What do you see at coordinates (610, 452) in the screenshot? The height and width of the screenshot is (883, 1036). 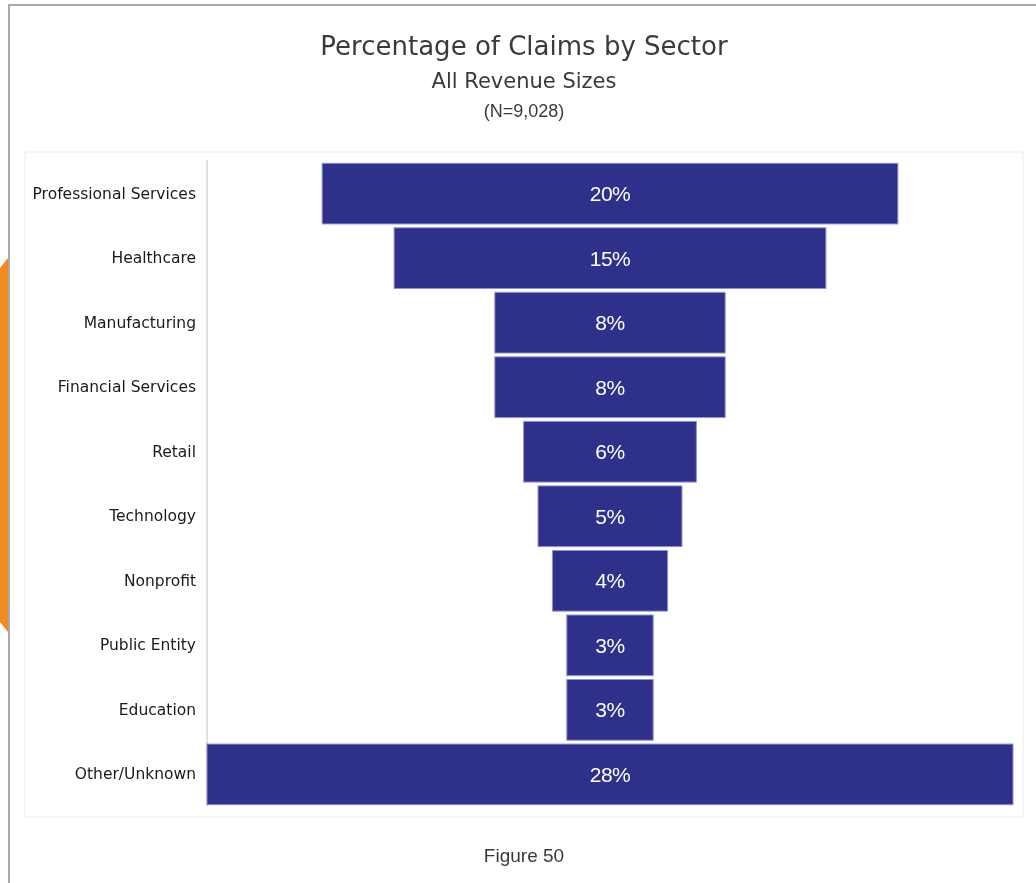 I see `data-label: 6%` at bounding box center [610, 452].